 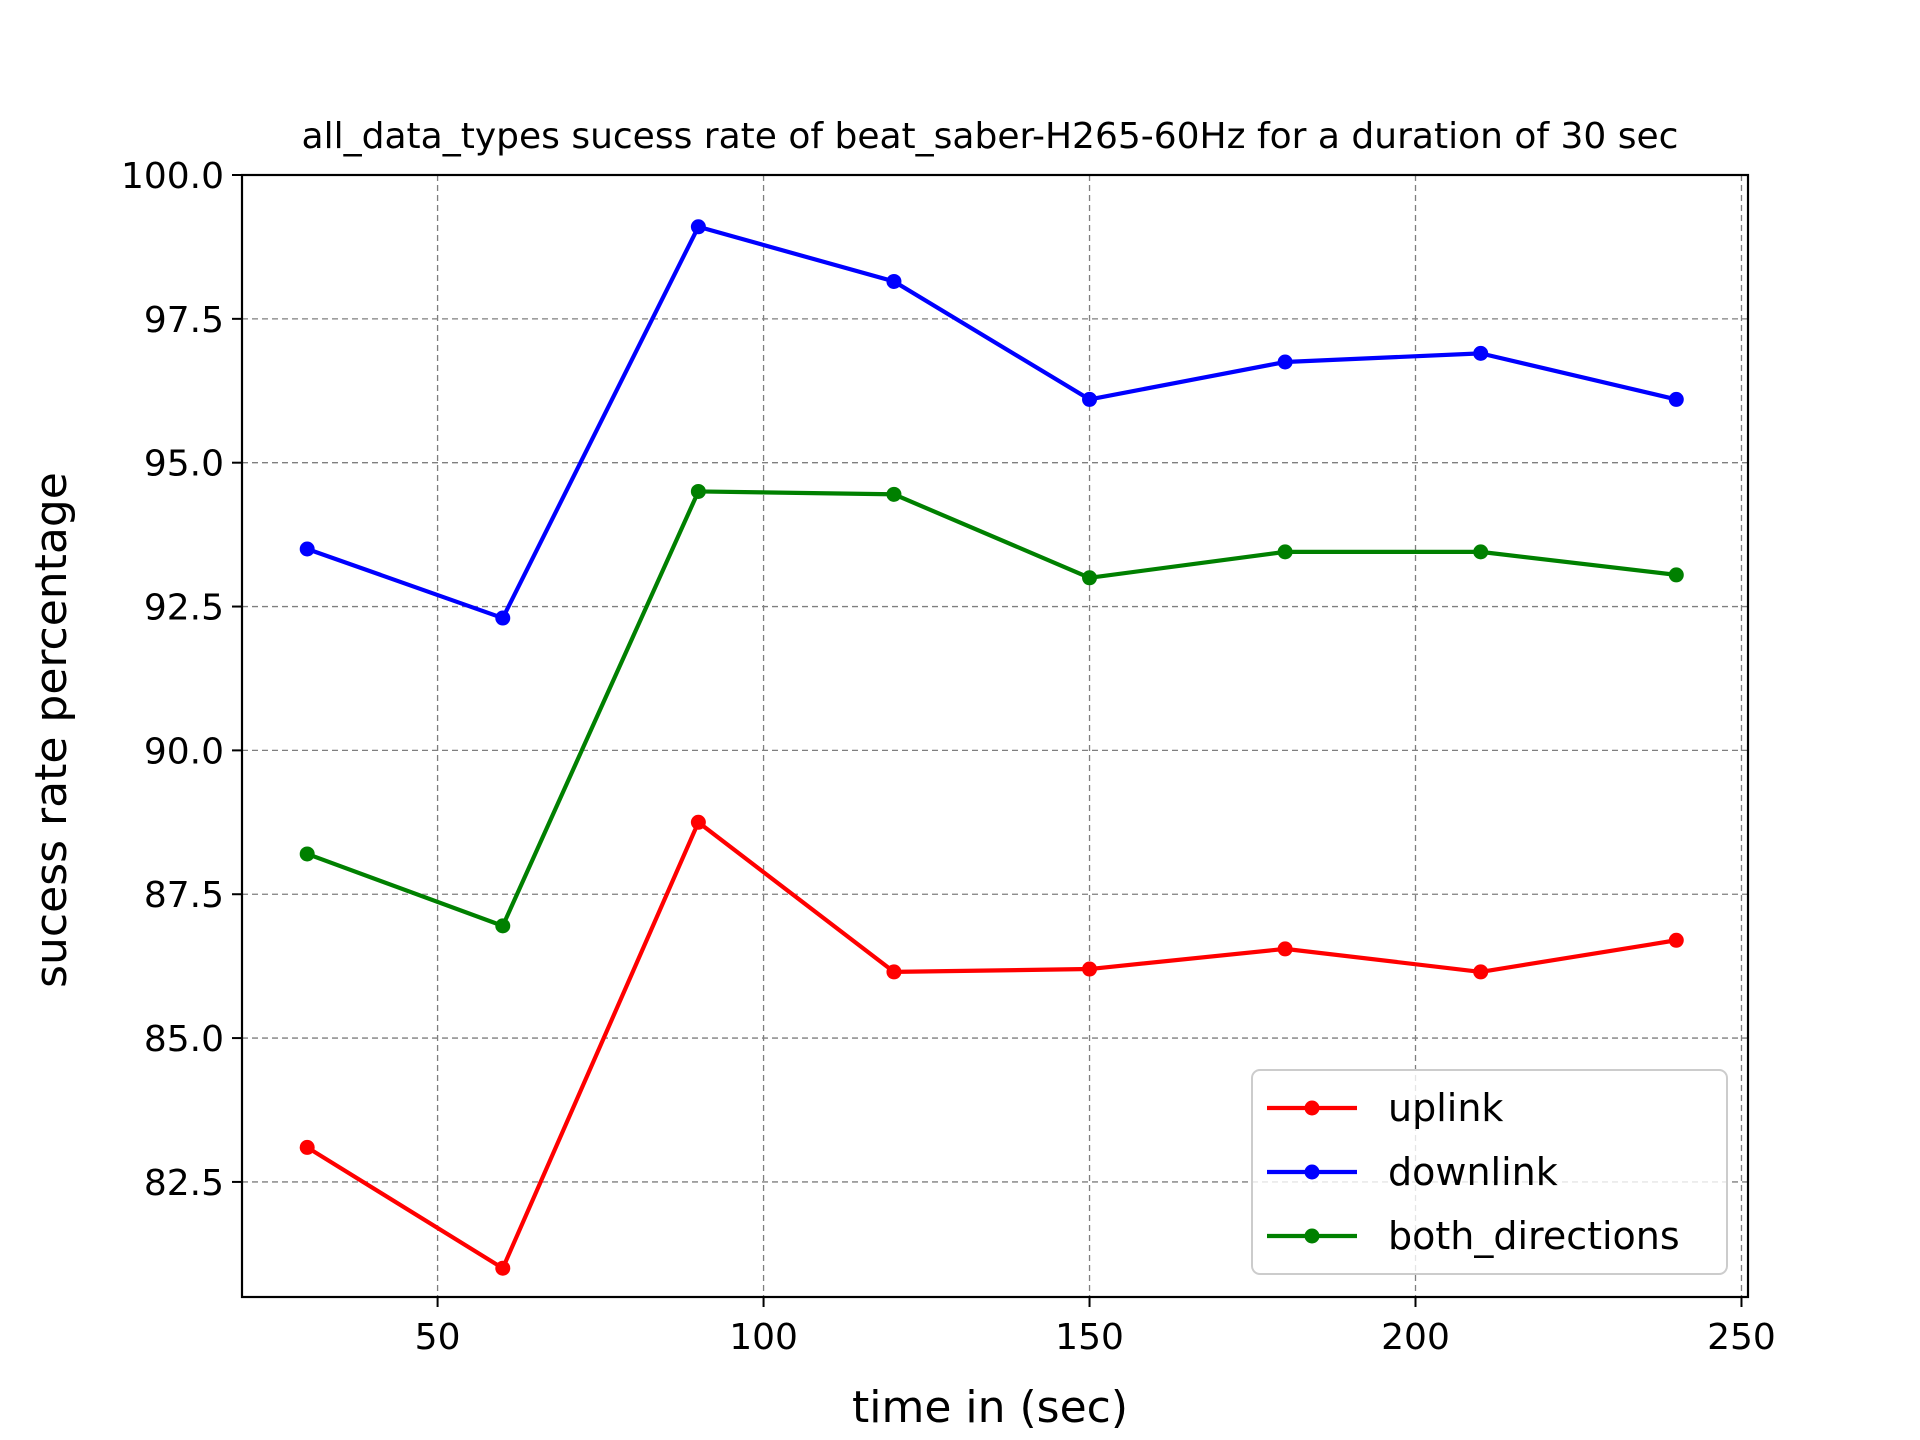 I want to click on x-axis: 50 100 150 200 250, so click(x=1095, y=1327).